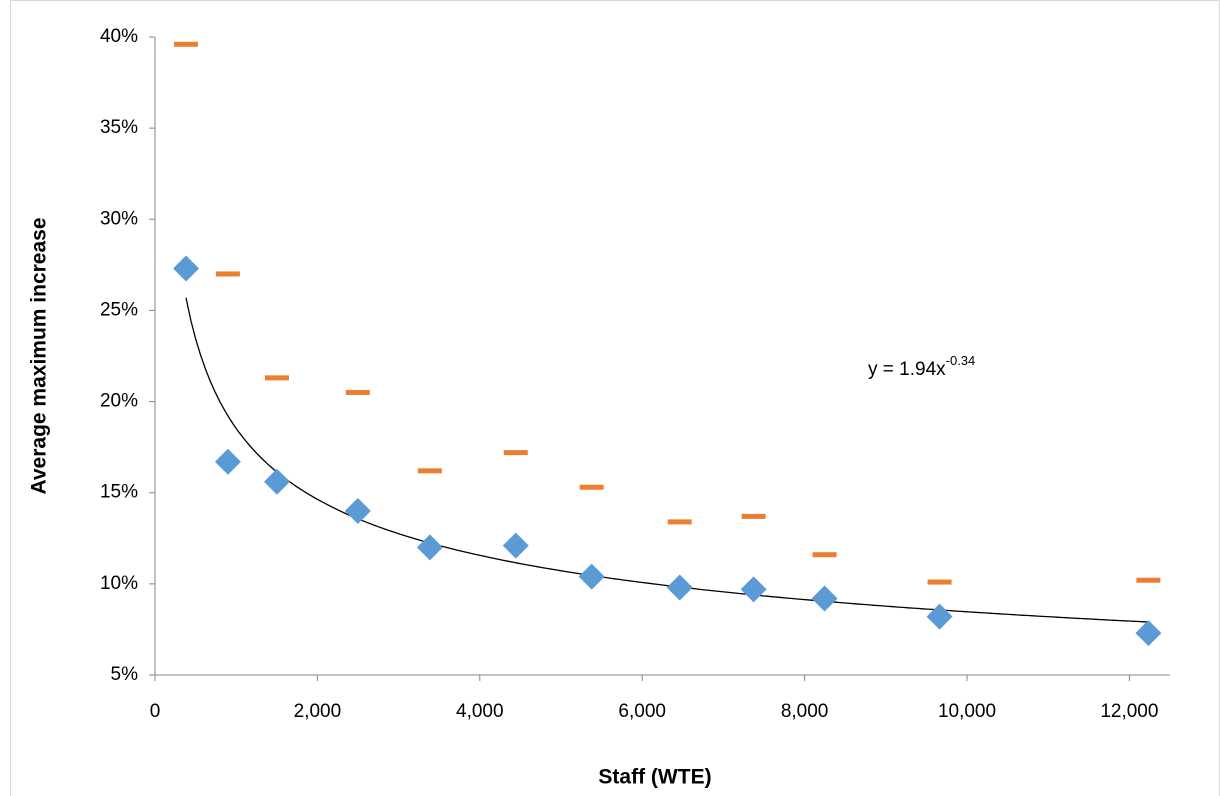  What do you see at coordinates (318, 711) in the screenshot?
I see `x-tick-label: 2,000` at bounding box center [318, 711].